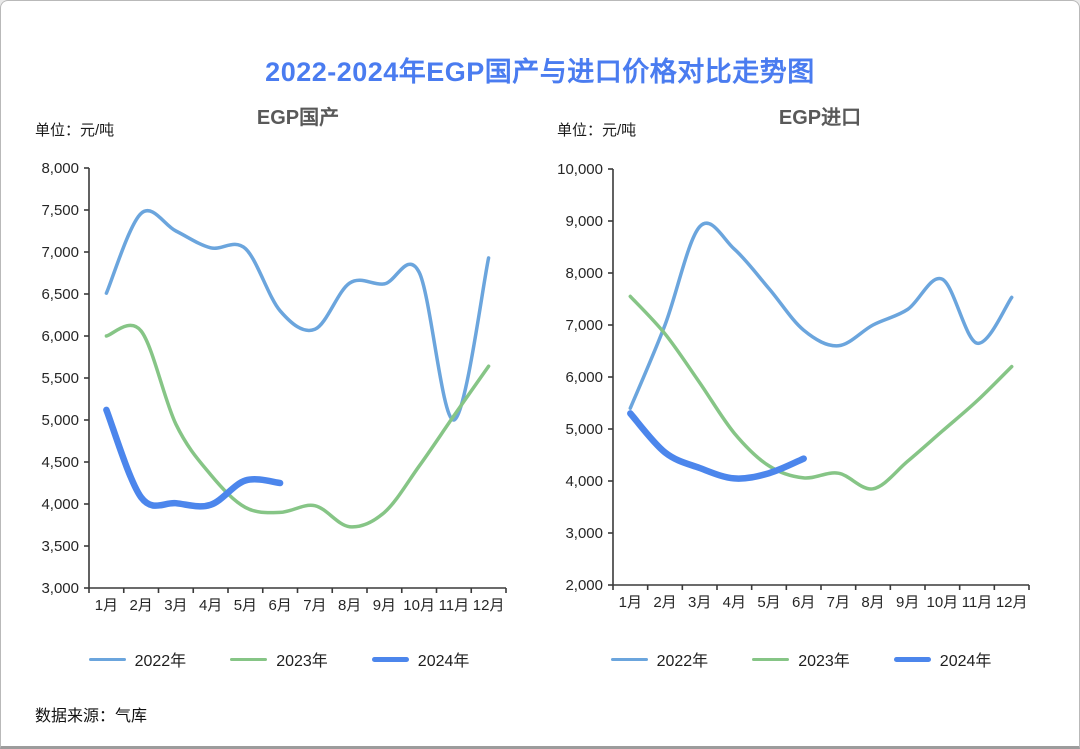  What do you see at coordinates (580, 169) in the screenshot?
I see `y-tick-label: 10,000` at bounding box center [580, 169].